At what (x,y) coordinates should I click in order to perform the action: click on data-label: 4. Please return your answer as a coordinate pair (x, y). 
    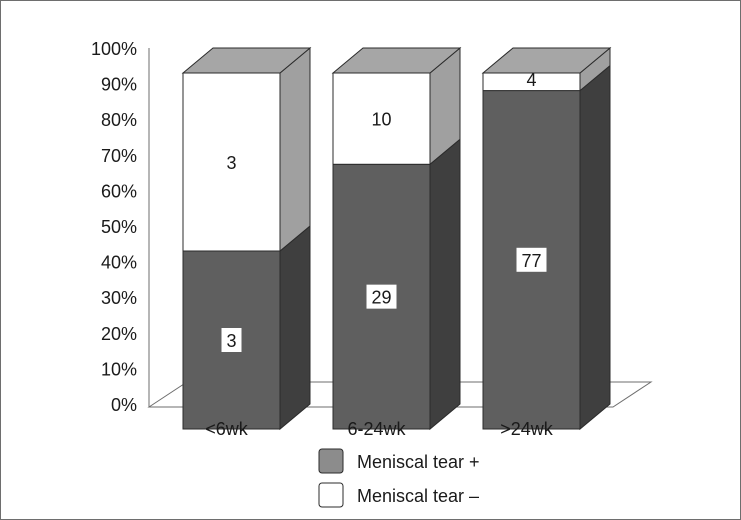
    Looking at the image, I should click on (531, 80).